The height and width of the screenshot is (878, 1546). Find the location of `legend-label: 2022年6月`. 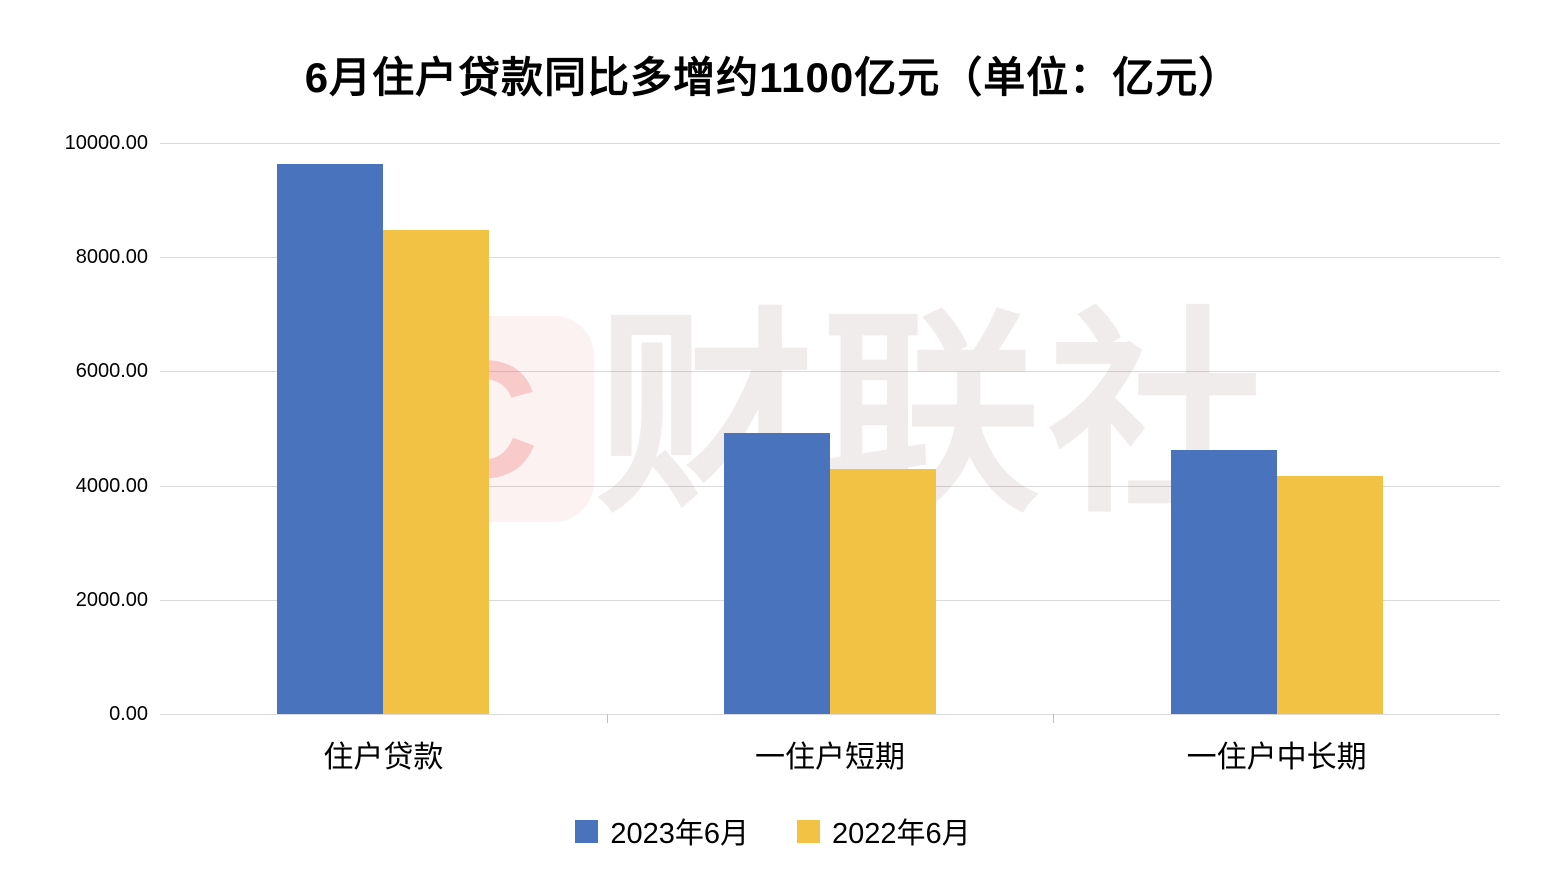

legend-label: 2022年6月 is located at coordinates (901, 834).